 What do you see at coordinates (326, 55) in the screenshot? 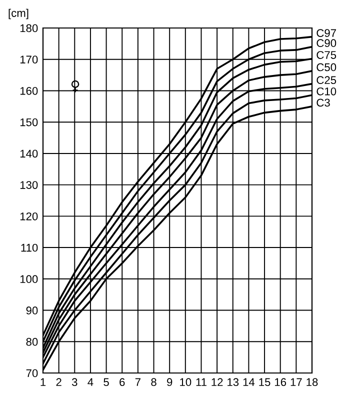
I see `series-label: C75` at bounding box center [326, 55].